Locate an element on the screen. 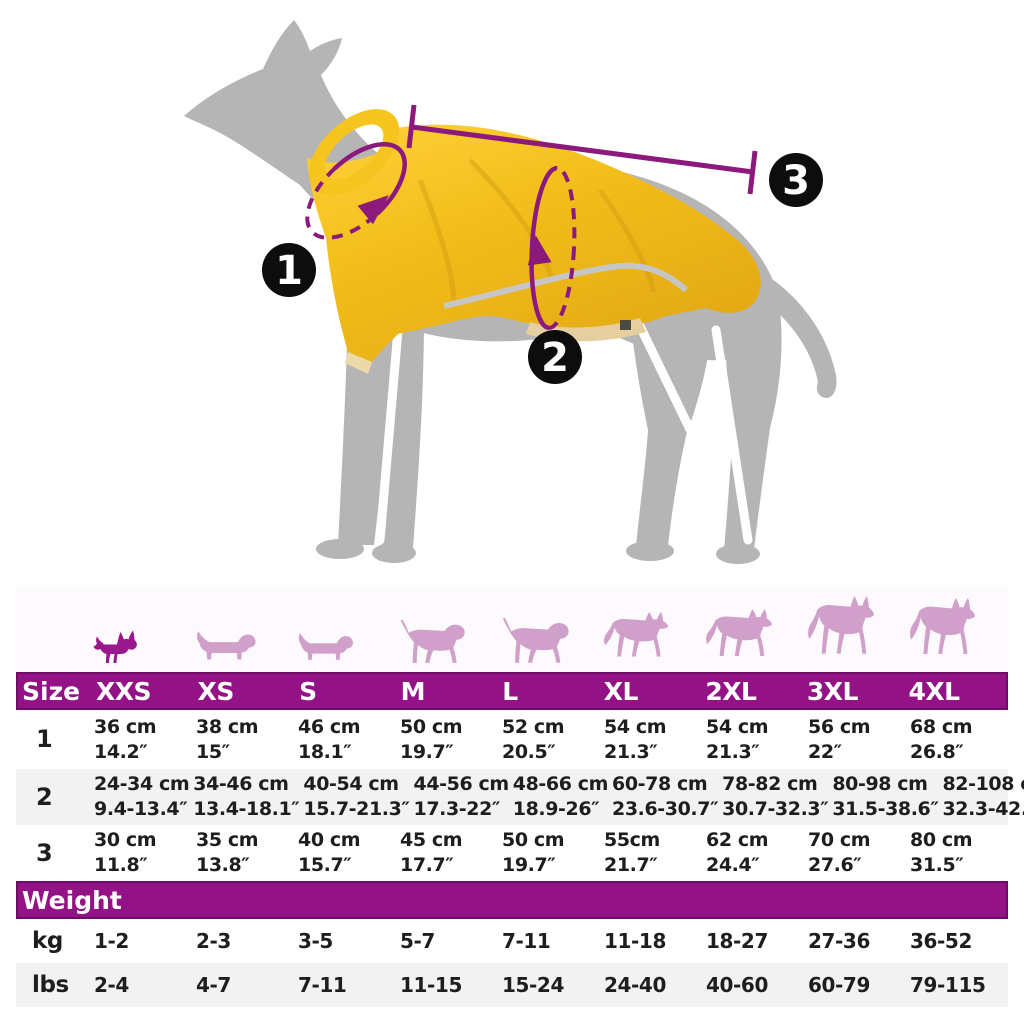 Image resolution: width=1024 pixels, height=1024 pixels. column-header-xxs: XXS is located at coordinates (124, 691).